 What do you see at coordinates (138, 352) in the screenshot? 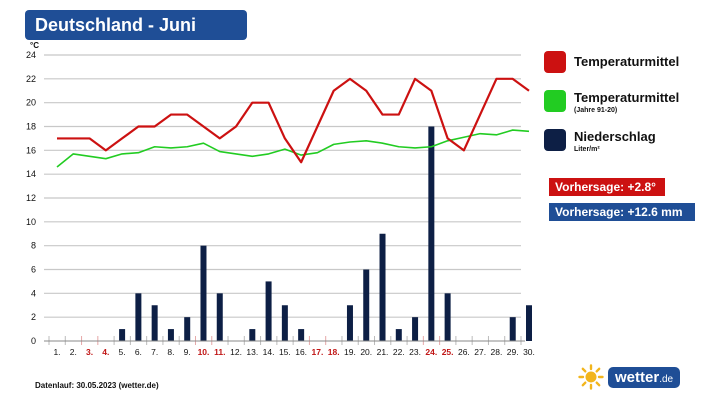
I see `x-tick-label: 6.` at bounding box center [138, 352].